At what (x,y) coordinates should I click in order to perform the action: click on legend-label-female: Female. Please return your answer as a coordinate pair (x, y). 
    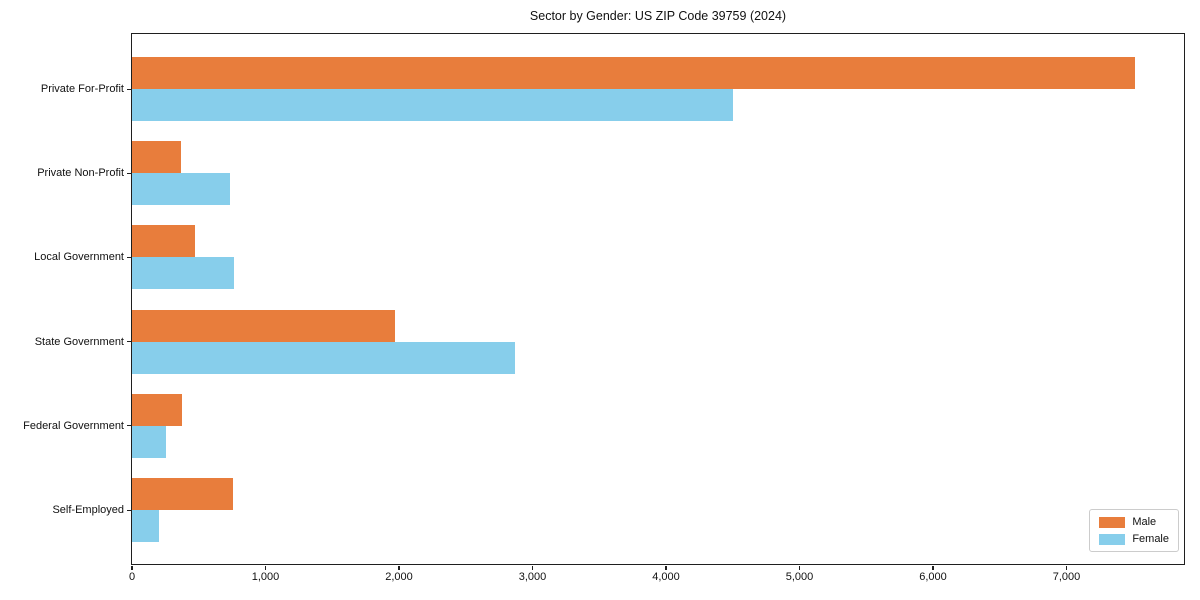
    Looking at the image, I should click on (1150, 539).